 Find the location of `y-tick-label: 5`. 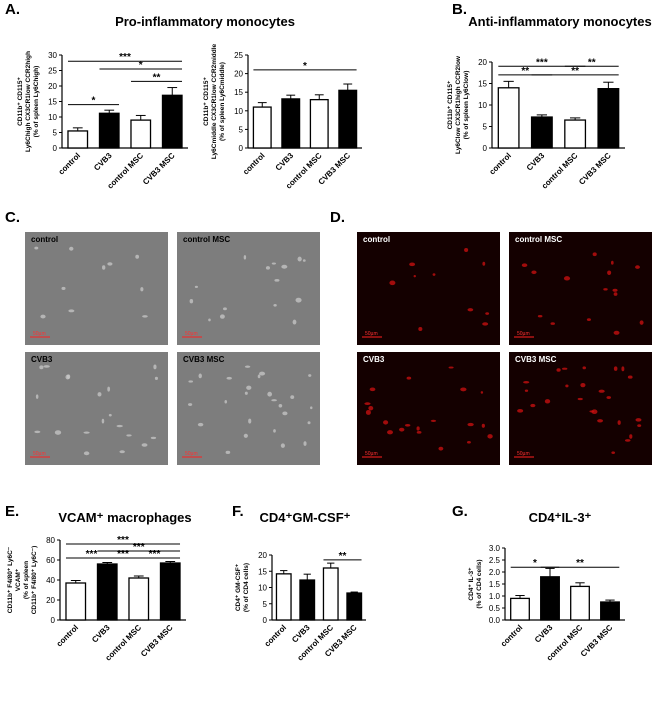

y-tick-label: 5 is located at coordinates (241, 129).